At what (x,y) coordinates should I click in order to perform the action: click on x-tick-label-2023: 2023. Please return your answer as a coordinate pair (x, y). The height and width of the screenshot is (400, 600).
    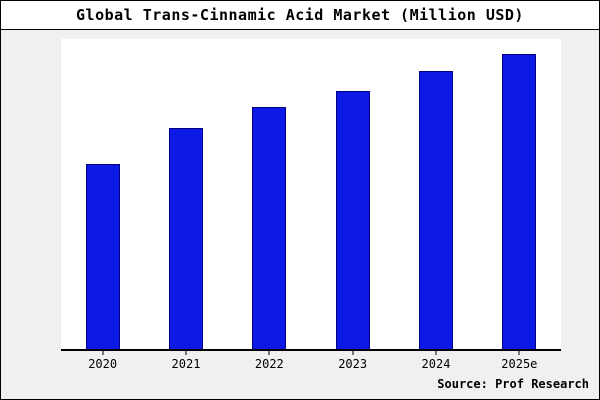
    Looking at the image, I should click on (353, 364).